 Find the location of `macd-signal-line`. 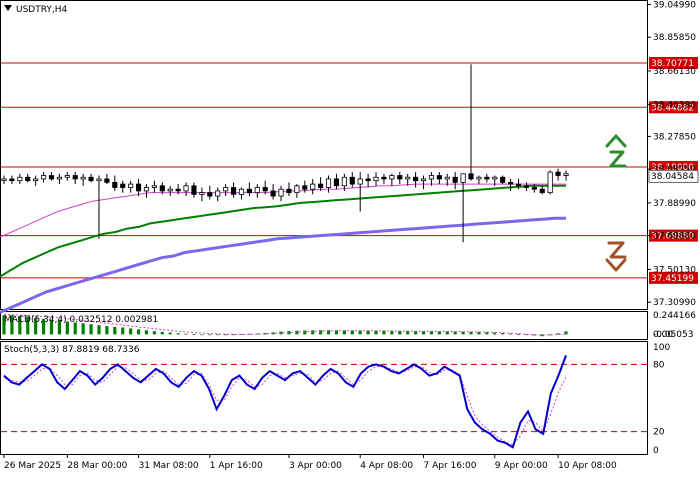

macd-signal-line is located at coordinates (285, 324).